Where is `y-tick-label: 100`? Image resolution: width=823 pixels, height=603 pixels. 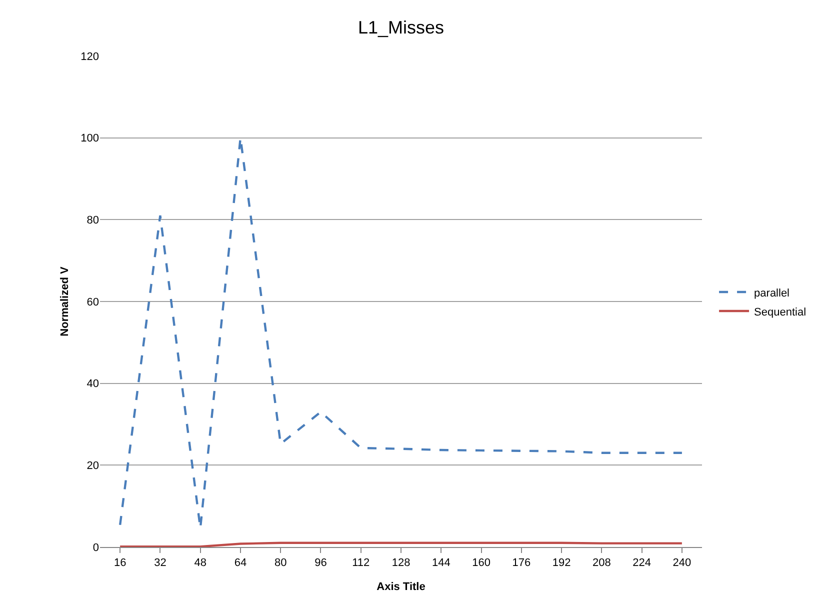
y-tick-label: 100 is located at coordinates (89, 138).